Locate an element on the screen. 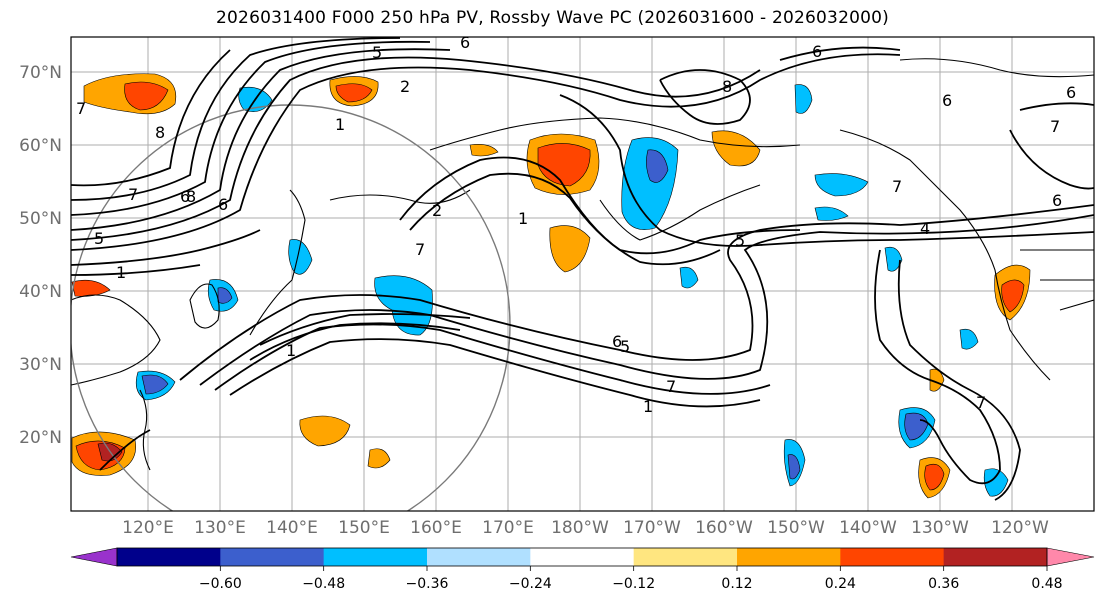 This screenshot has height=604, width=1105. lat-label: 70°N is located at coordinates (40, 73).